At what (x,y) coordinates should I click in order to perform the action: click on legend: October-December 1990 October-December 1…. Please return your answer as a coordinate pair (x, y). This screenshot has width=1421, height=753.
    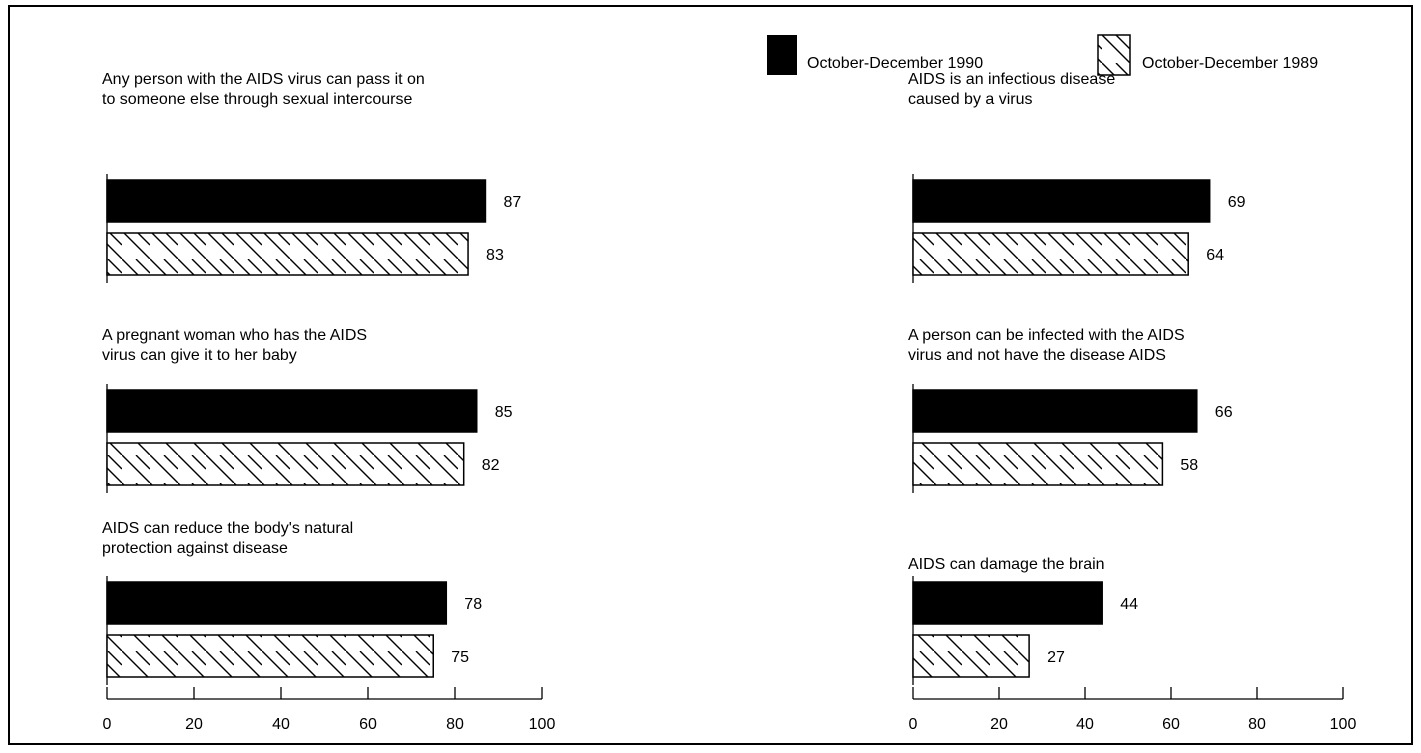
    Looking at the image, I should click on (1042, 55).